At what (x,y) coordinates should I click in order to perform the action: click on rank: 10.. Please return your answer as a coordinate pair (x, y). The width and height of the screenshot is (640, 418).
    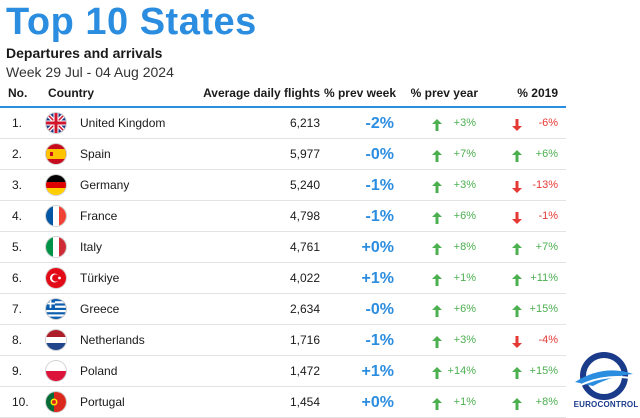
    Looking at the image, I should click on (20, 402).